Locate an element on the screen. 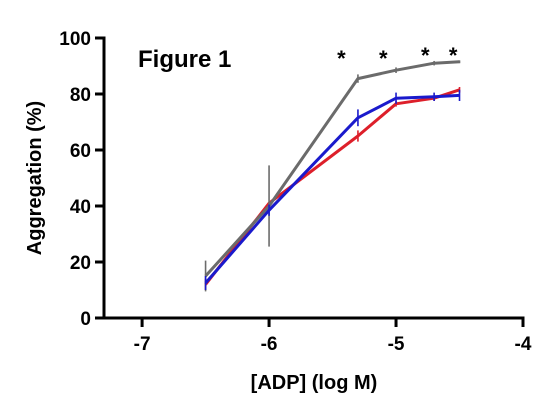 The image size is (540, 414). y-tick-label: 0 is located at coordinates (85, 319).